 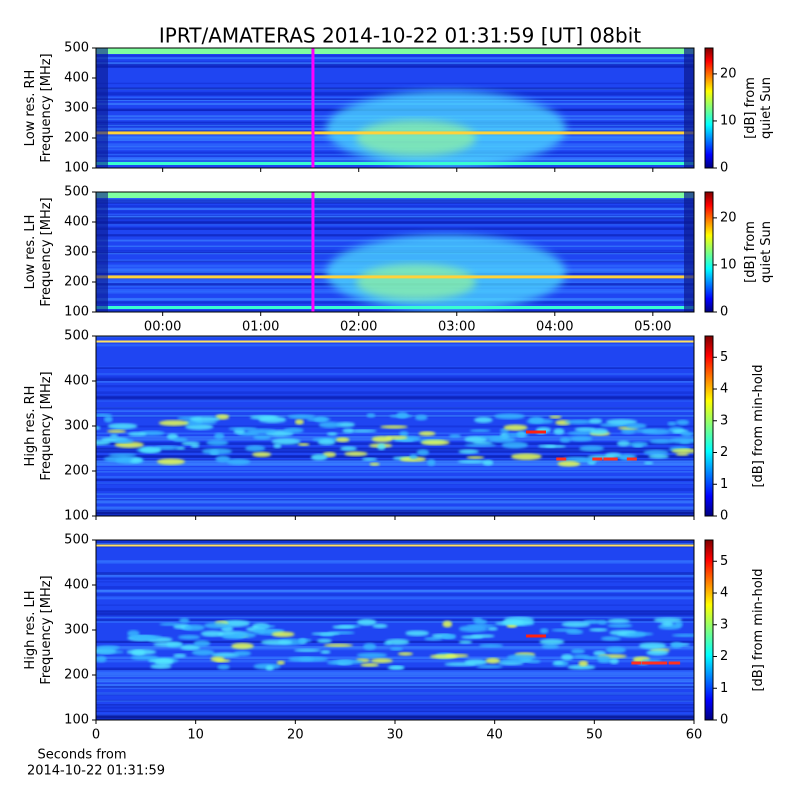 I want to click on colorbar, so click(x=709, y=252).